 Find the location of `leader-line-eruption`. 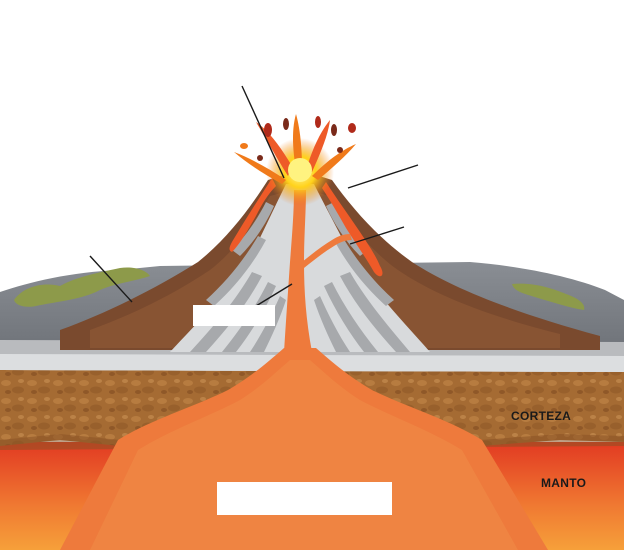

leader-line-eruption is located at coordinates (263, 132).